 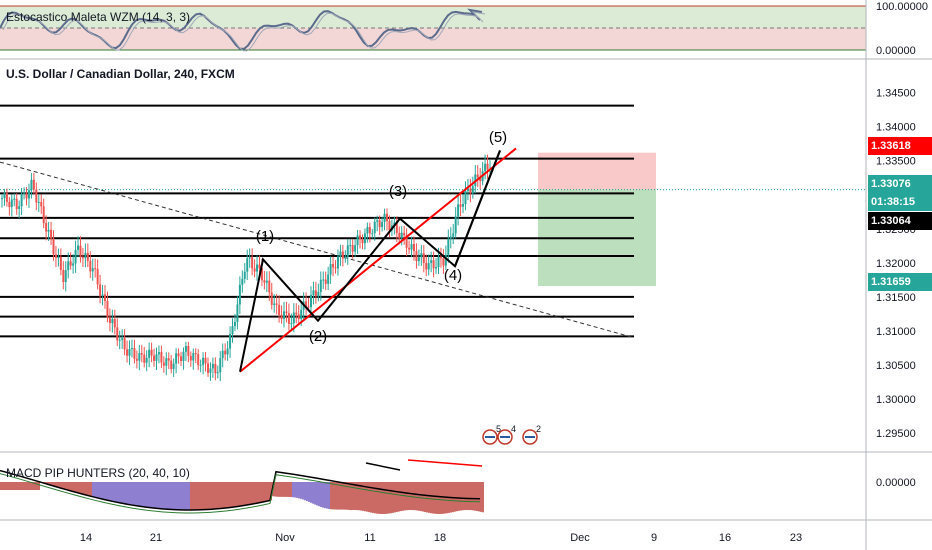 What do you see at coordinates (378, 260) in the screenshot?
I see `wave-trendline` at bounding box center [378, 260].